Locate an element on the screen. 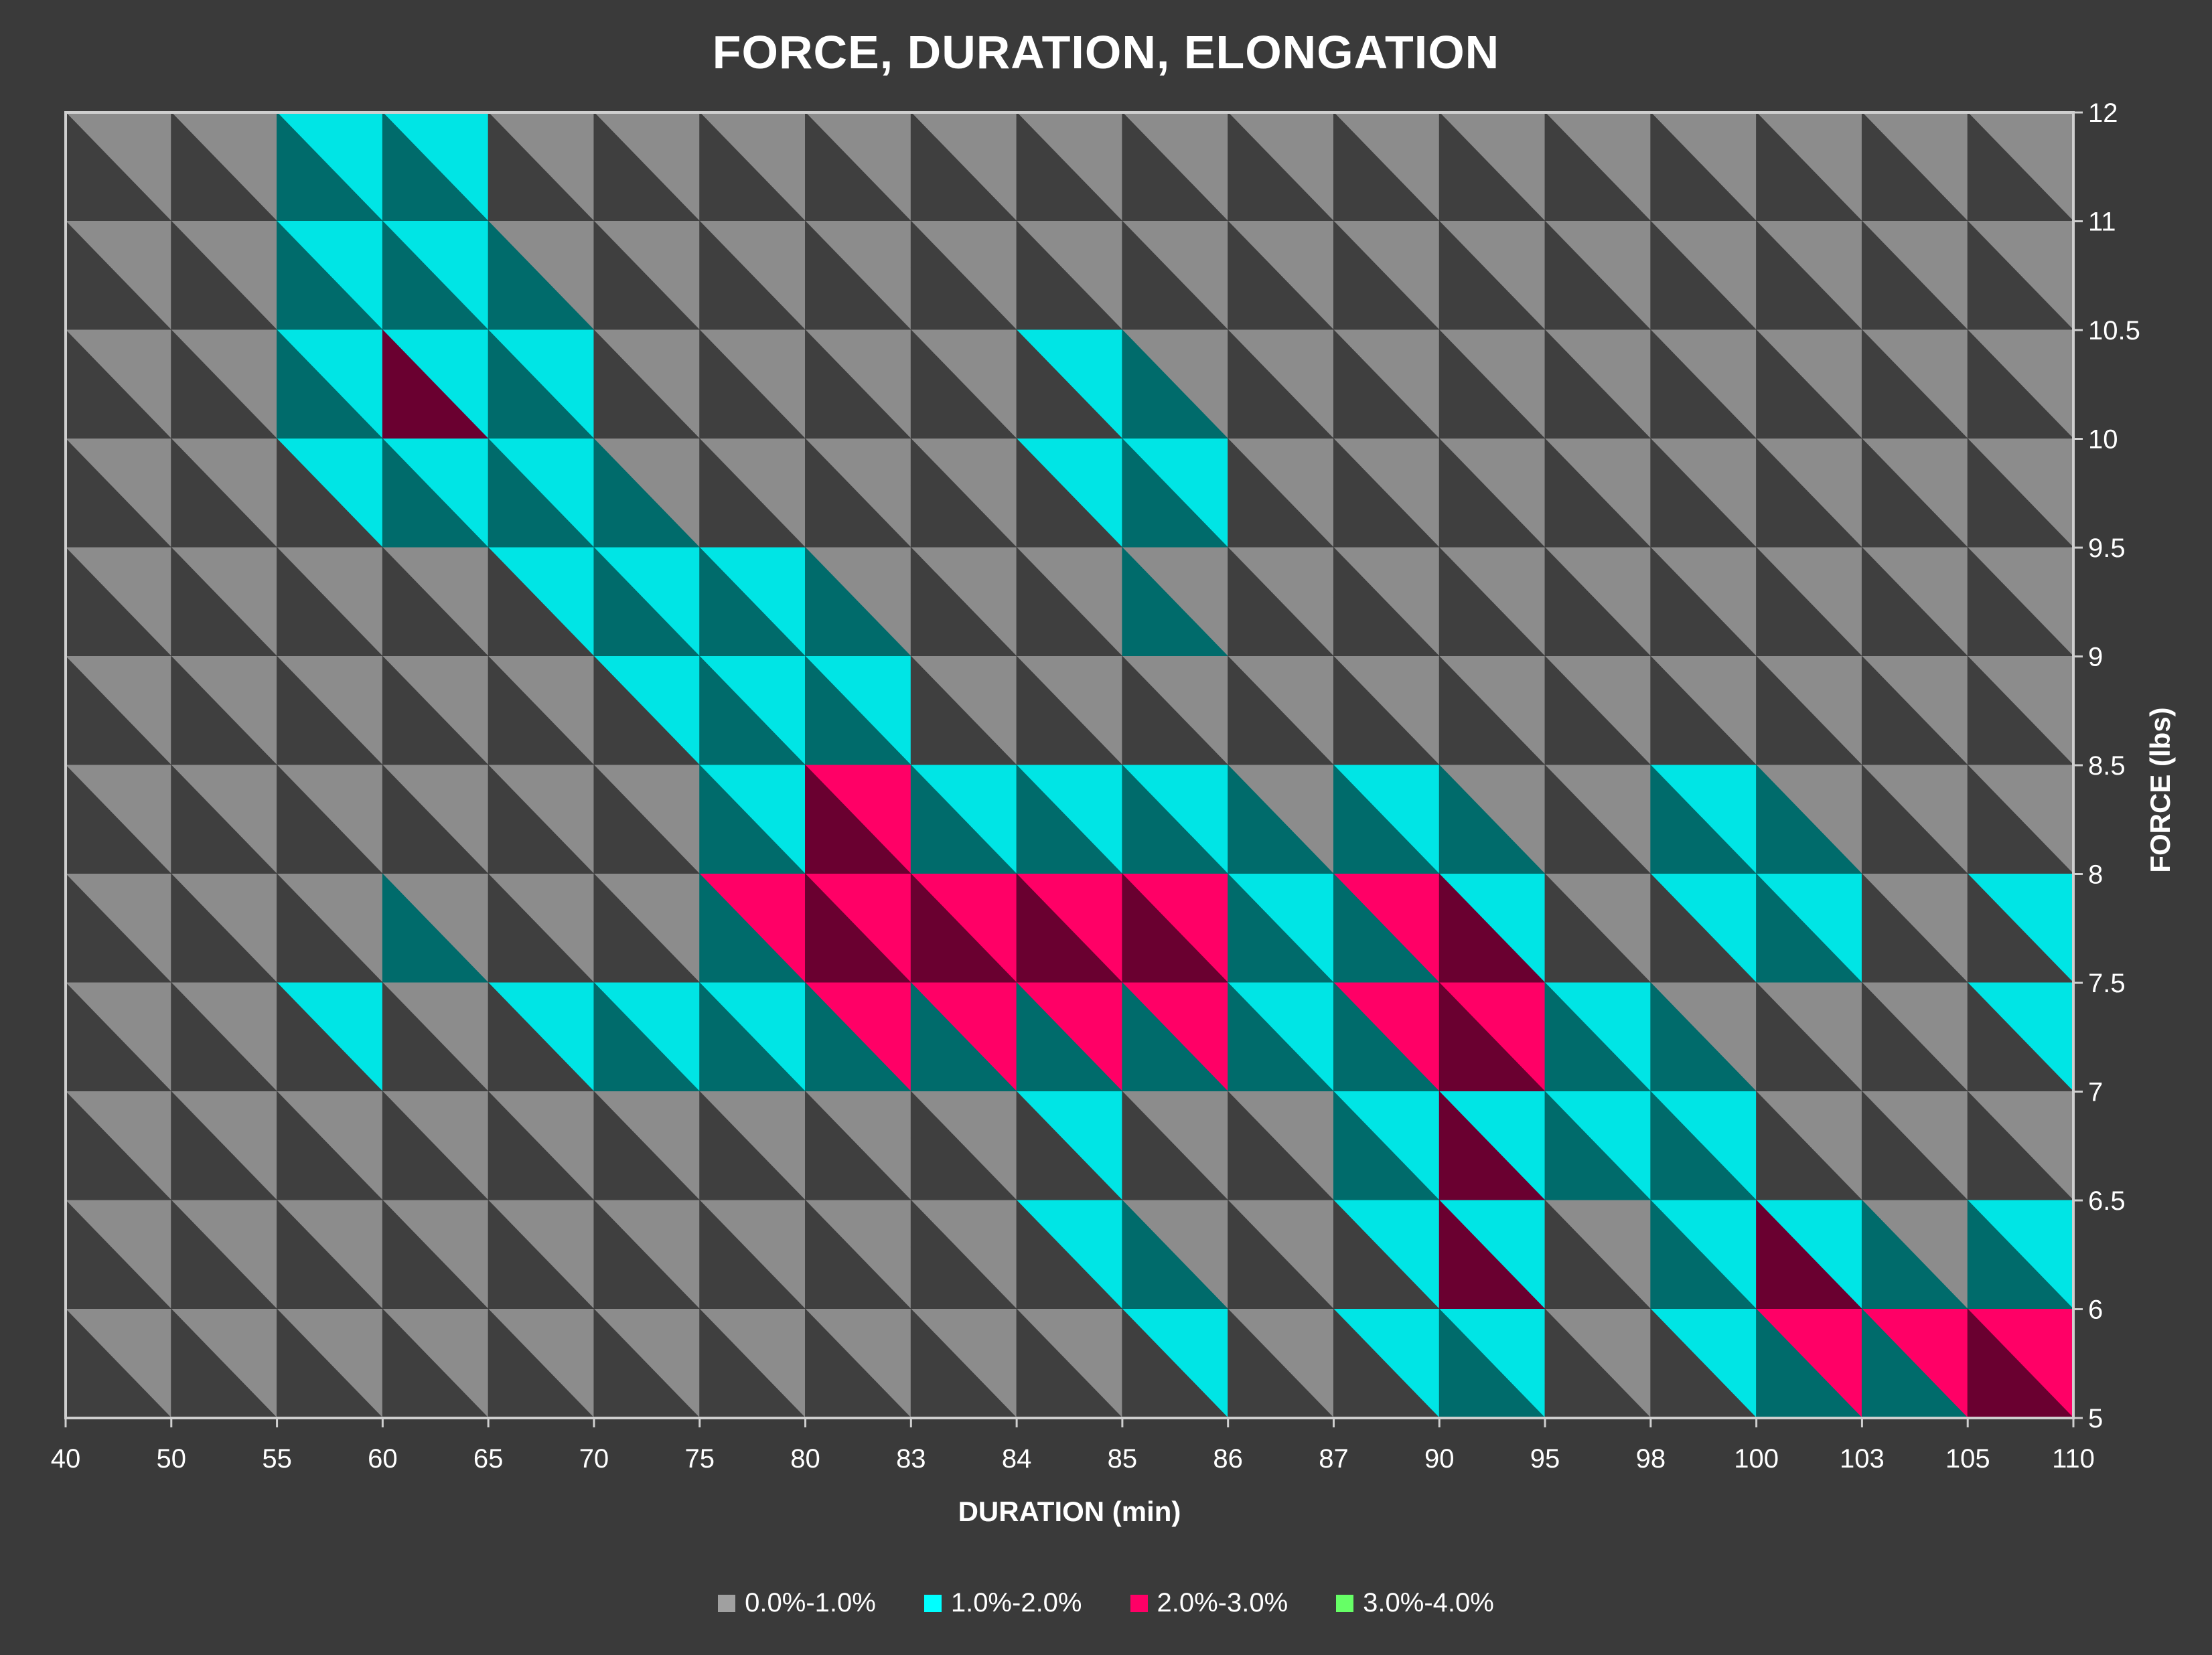 The width and height of the screenshot is (2212, 1655). chart-title: FORCE, DURATION, ELONGATION is located at coordinates (1106, 52).